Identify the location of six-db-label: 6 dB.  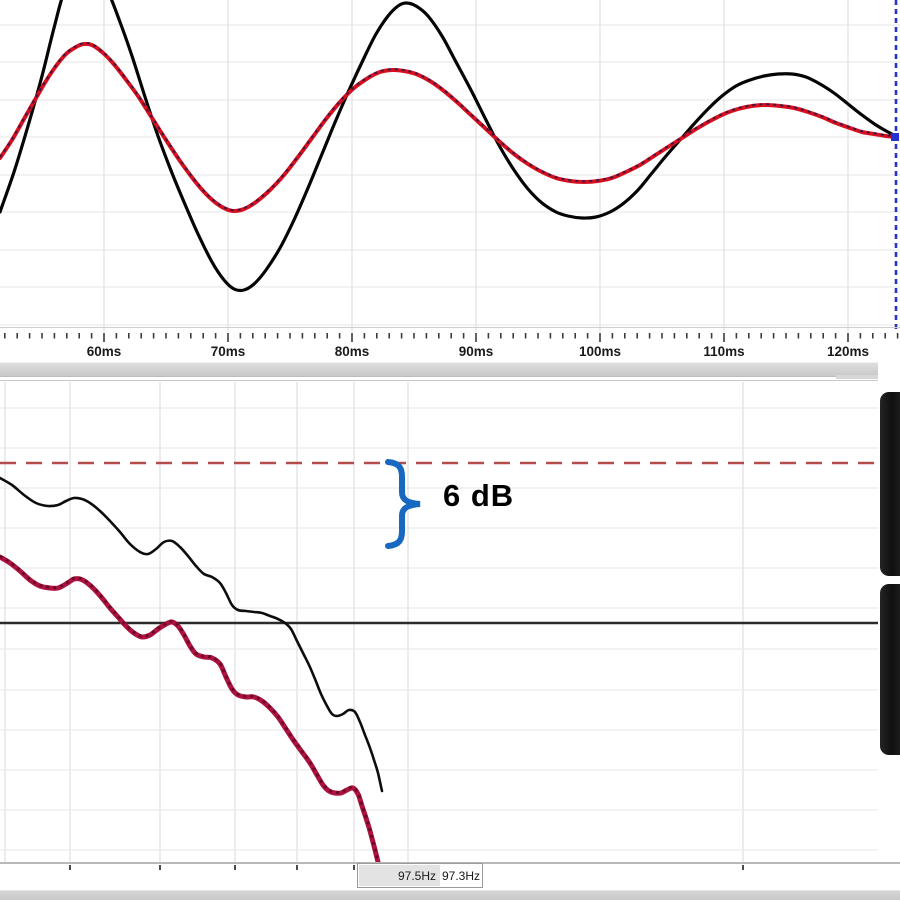
(479, 495).